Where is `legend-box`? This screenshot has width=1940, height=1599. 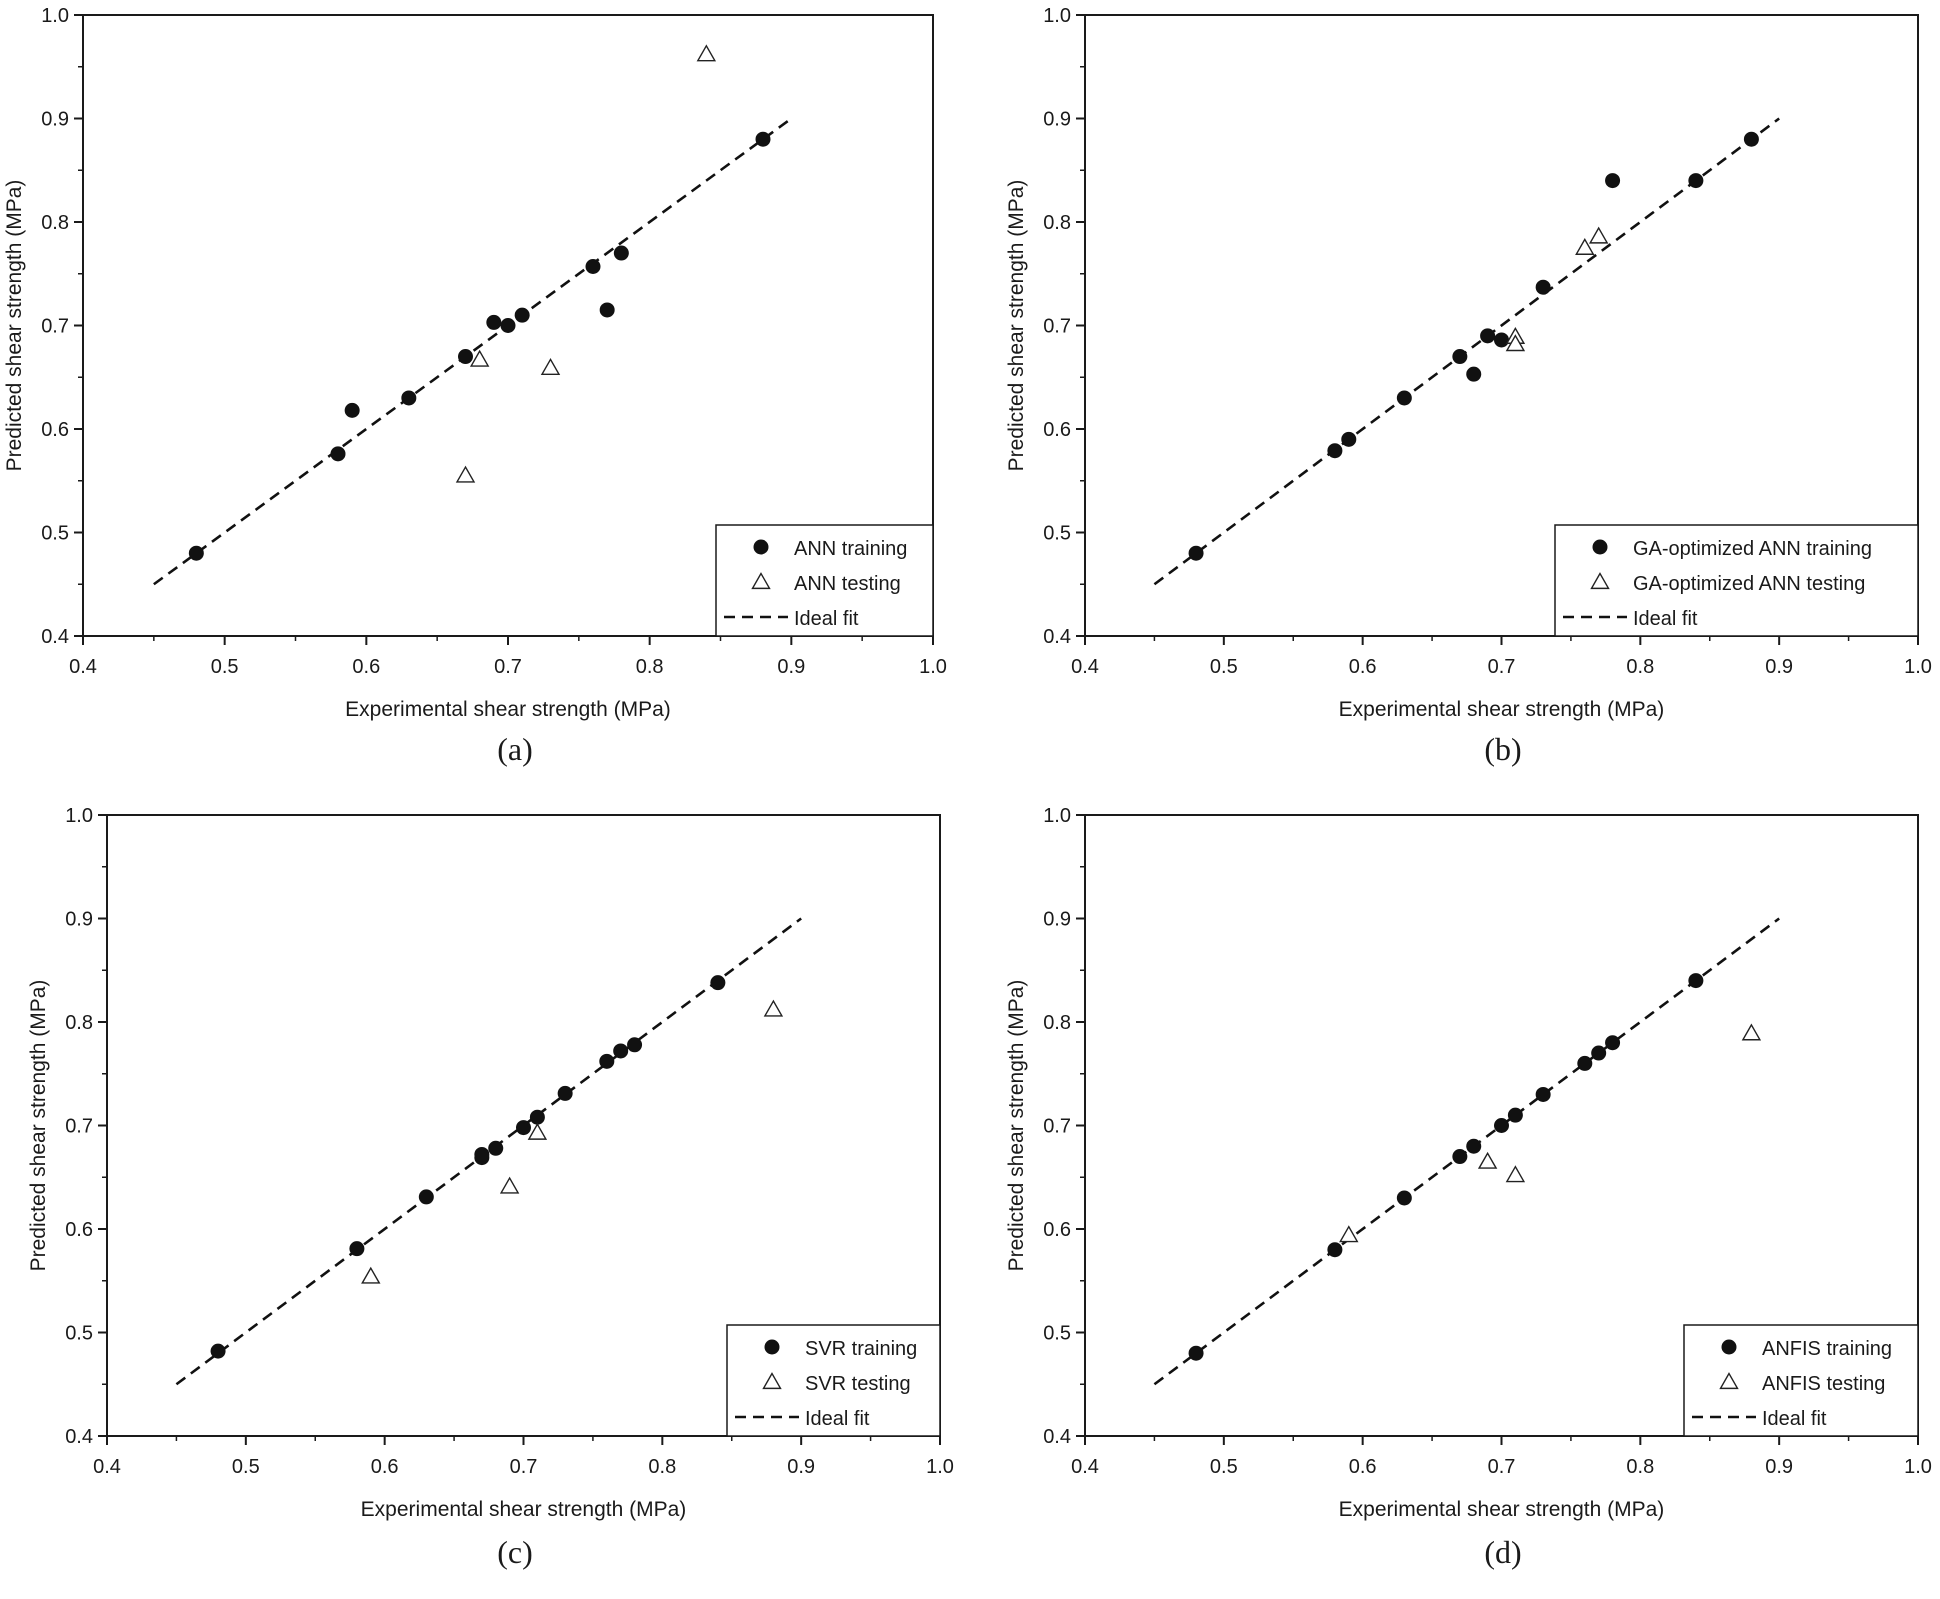 legend-box is located at coordinates (1736, 580).